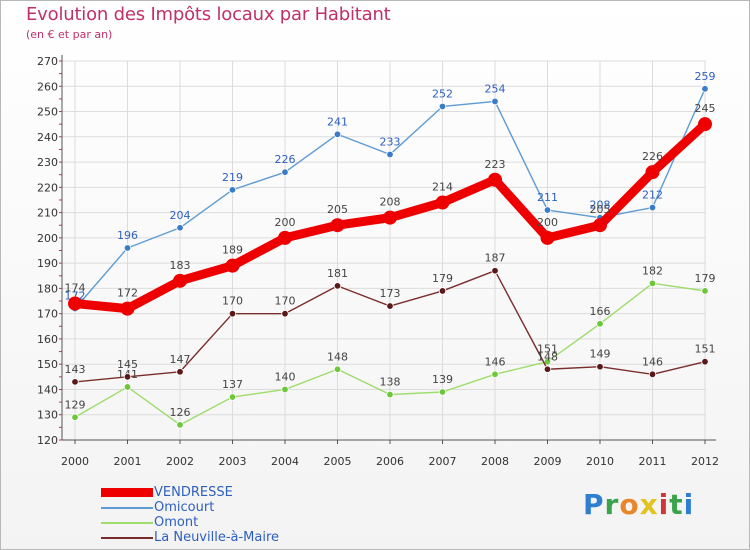  Describe the element at coordinates (495, 361) in the screenshot. I see `data-label-omont: 146` at that location.